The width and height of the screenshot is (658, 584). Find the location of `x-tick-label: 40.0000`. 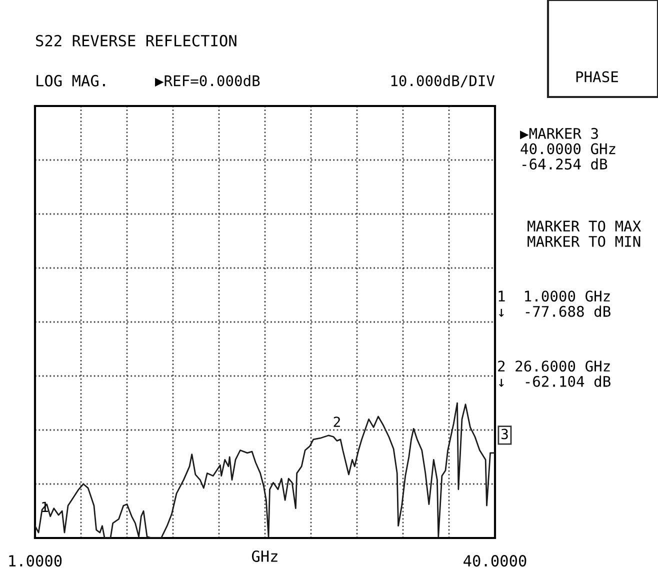

x-tick-label: 40.0000 is located at coordinates (495, 561).